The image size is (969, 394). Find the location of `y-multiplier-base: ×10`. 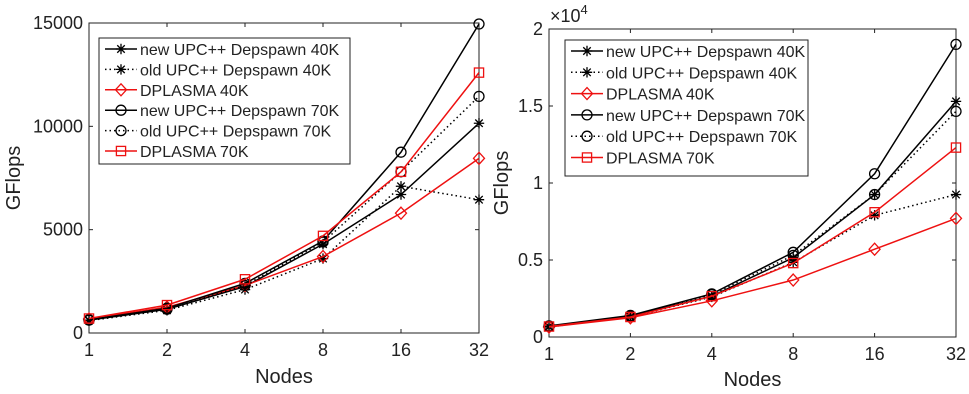

y-multiplier-base: ×10 is located at coordinates (565, 16).